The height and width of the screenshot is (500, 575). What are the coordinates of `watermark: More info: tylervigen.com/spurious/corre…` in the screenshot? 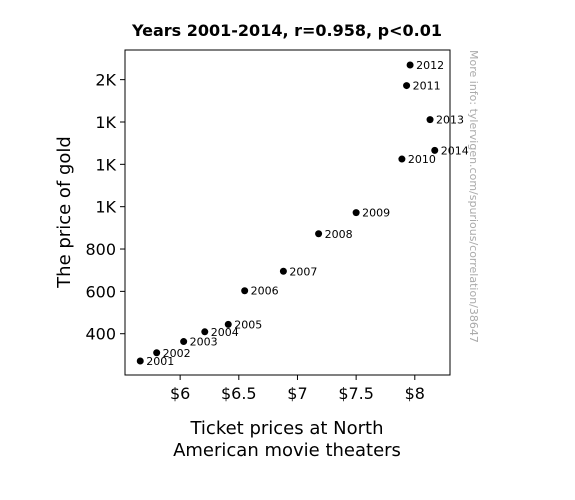 It's located at (473, 196).